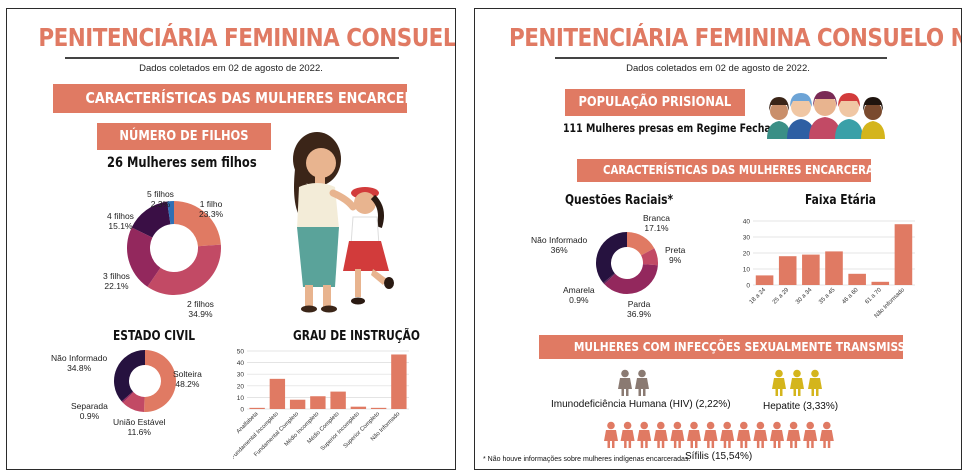  What do you see at coordinates (160, 199) in the screenshot?
I see `slice-label-5-filhos: 5 filhos 2.3%` at bounding box center [160, 199].